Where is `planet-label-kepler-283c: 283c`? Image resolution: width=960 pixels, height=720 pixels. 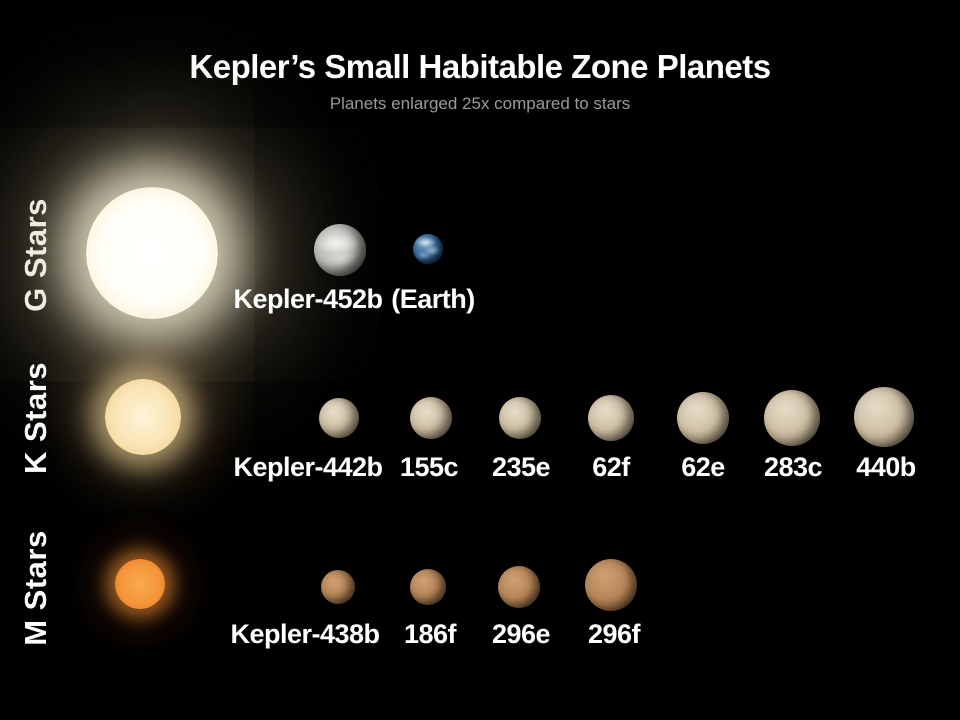 planet-label-kepler-283c: 283c is located at coordinates (793, 467).